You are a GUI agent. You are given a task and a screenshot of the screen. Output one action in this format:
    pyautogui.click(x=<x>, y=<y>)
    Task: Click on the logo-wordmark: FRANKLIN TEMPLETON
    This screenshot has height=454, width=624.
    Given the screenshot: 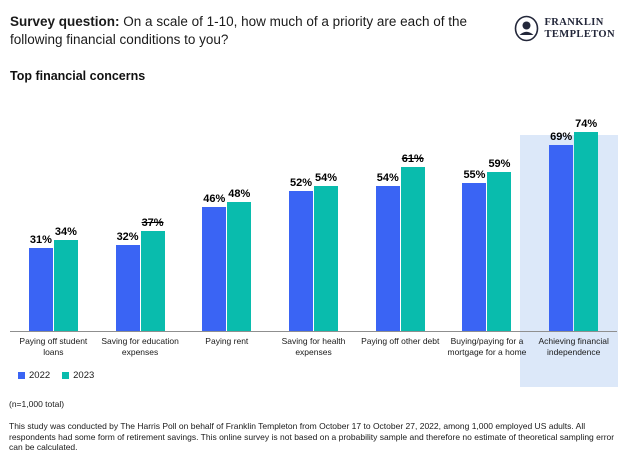 What is the action you would take?
    pyautogui.click(x=579, y=29)
    